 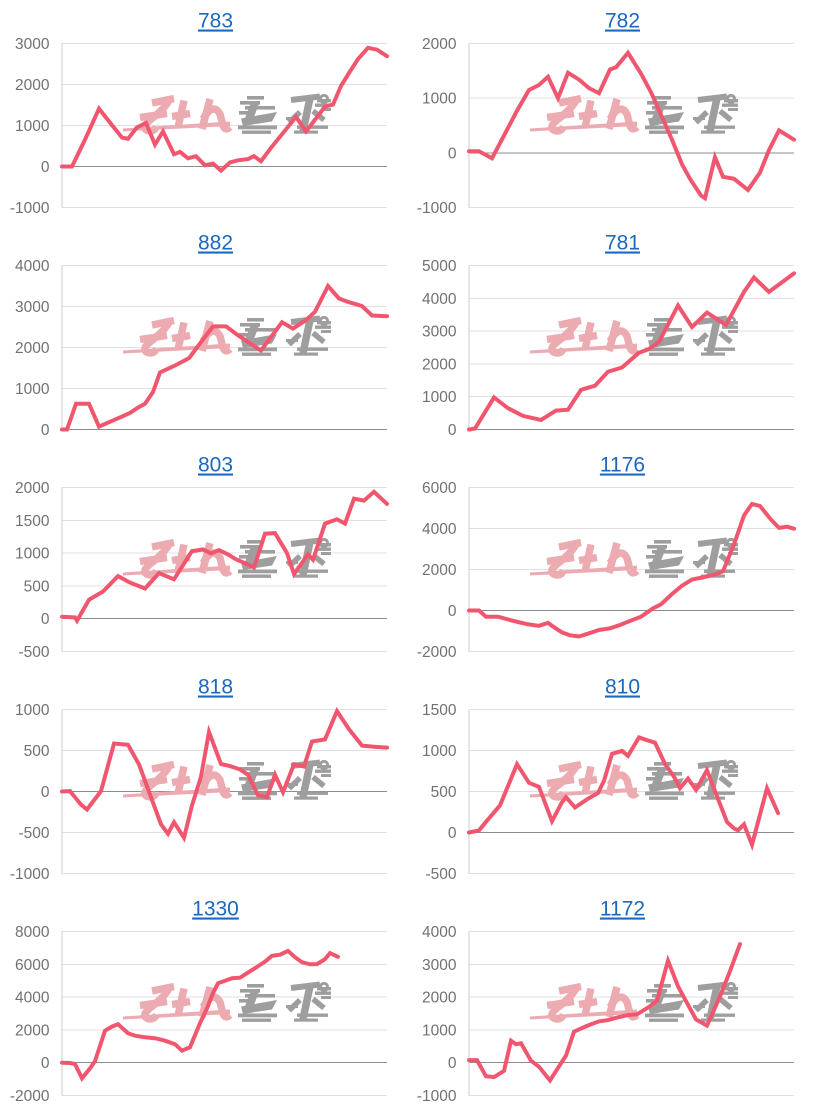 I want to click on svg-text: 810, so click(x=622, y=687).